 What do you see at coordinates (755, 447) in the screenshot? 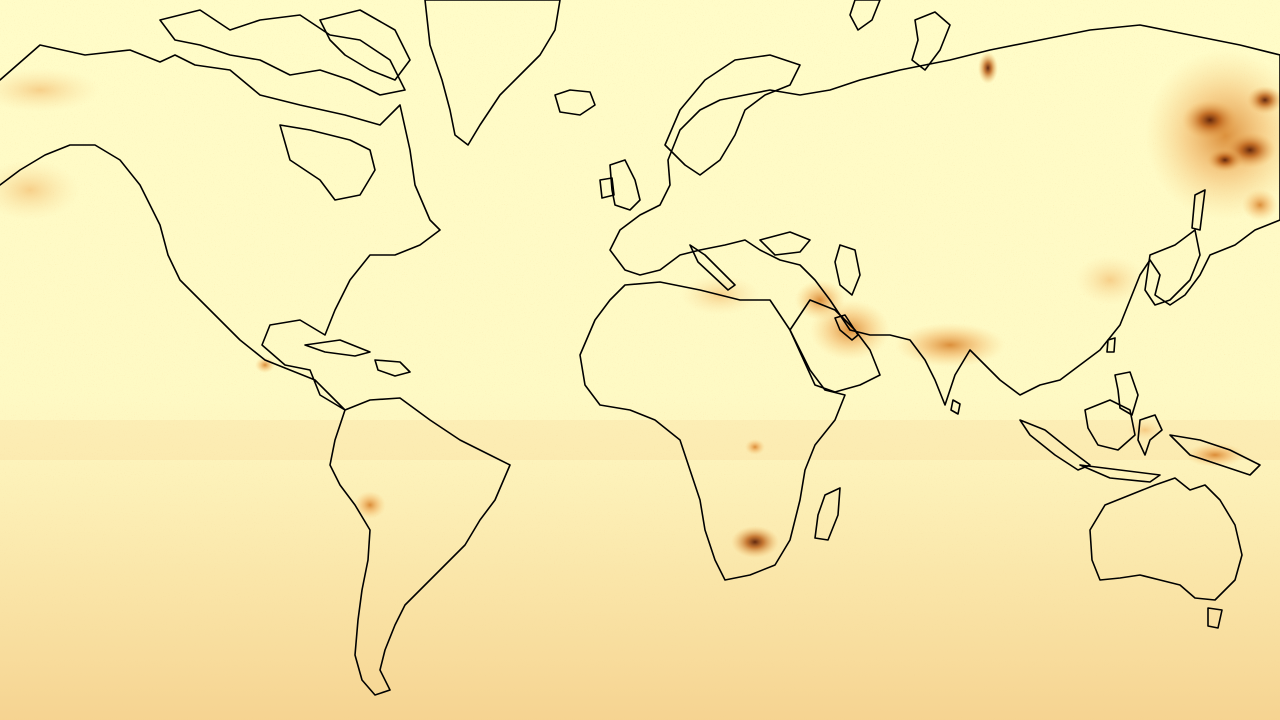
I see `hotspot-central-africa` at bounding box center [755, 447].